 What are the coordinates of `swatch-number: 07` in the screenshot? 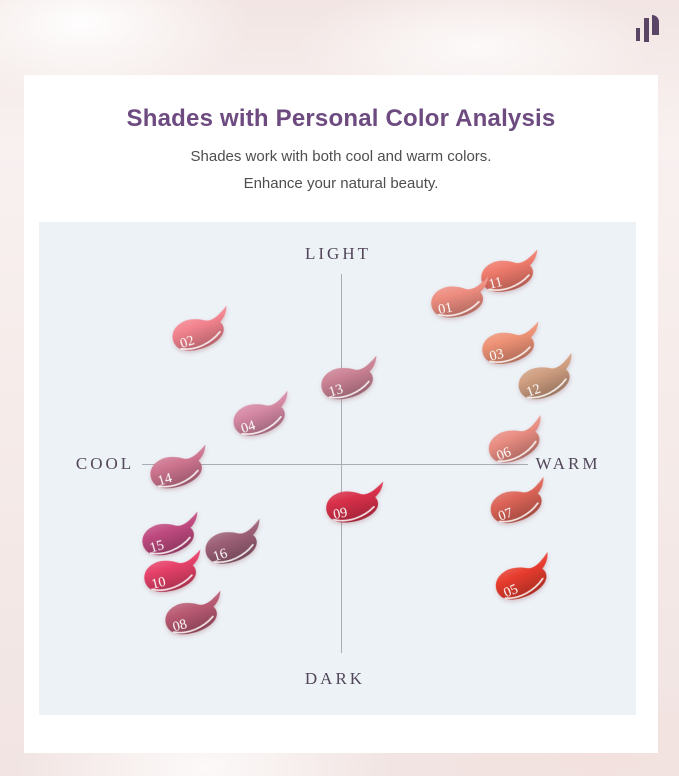 It's located at (505, 515).